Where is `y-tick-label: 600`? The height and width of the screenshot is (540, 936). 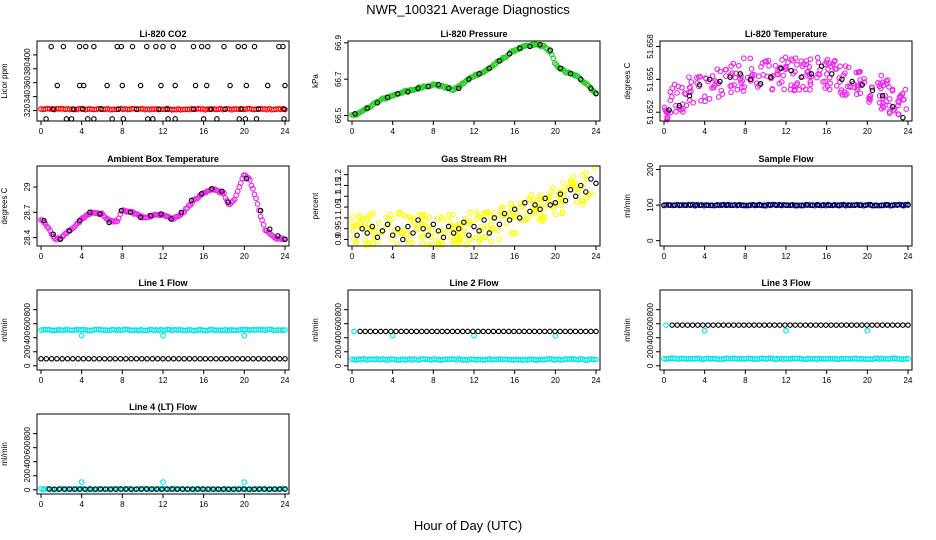
y-tick-label: 600 is located at coordinates (27, 323).